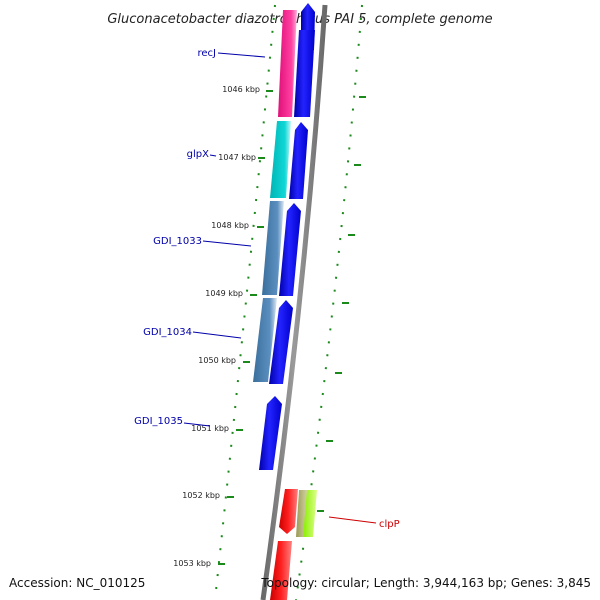 The height and width of the screenshot is (600, 600). I want to click on gene-label-gdi1035: GDI_1035, so click(158, 421).